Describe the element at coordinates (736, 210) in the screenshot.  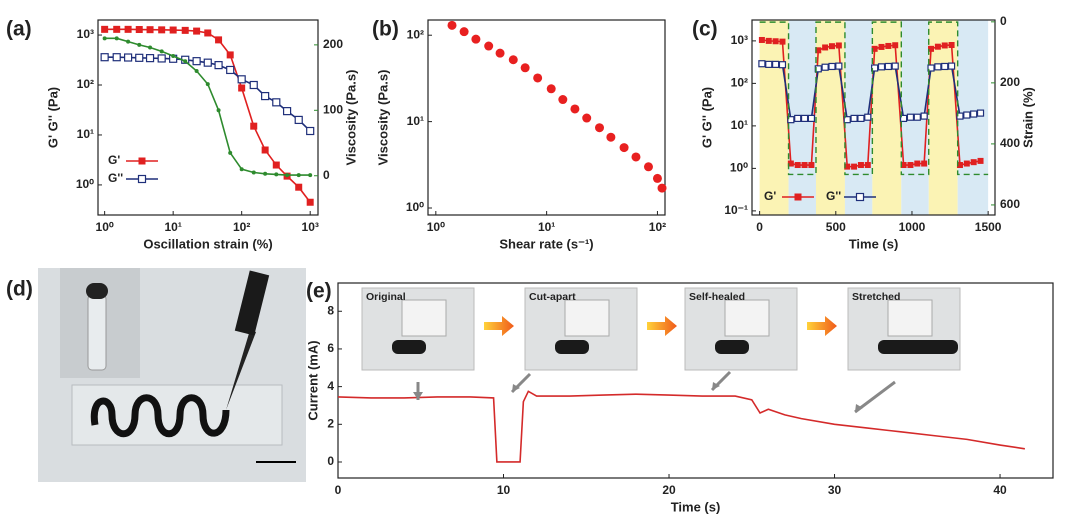
I see `y-tick-label: 10⁻¹` at that location.